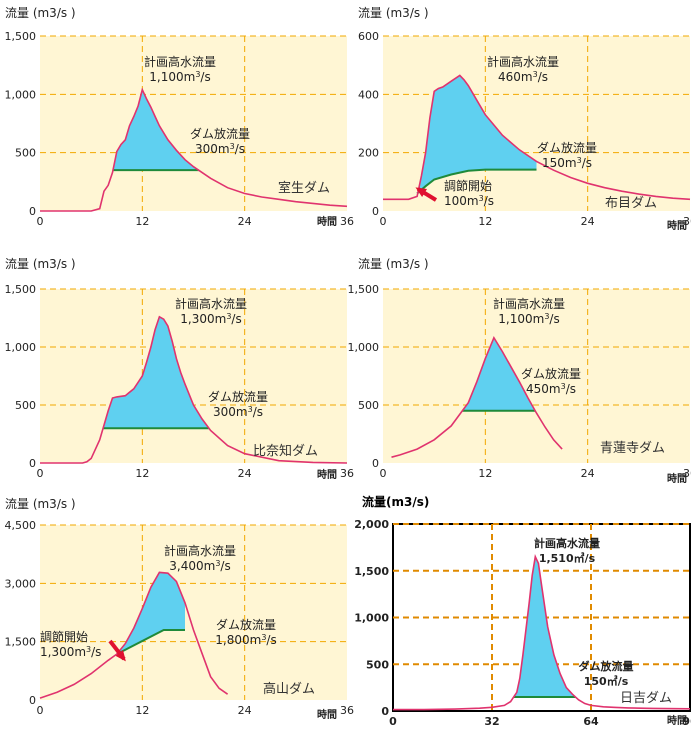  What do you see at coordinates (285, 451) in the screenshot?
I see `dam-name: 比奈知ダム` at bounding box center [285, 451].